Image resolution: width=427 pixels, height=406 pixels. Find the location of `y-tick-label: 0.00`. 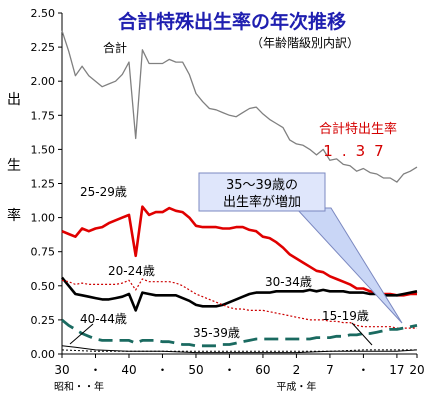

y-tick-label: 0.00 is located at coordinates (43, 354).